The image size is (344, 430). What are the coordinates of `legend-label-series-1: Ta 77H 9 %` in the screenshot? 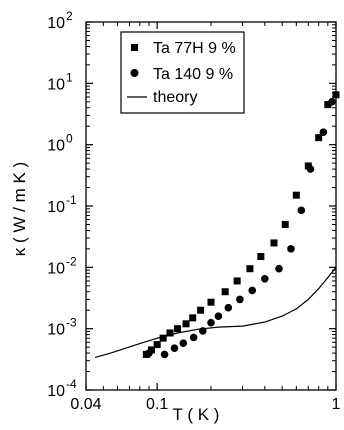 It's located at (194, 48).